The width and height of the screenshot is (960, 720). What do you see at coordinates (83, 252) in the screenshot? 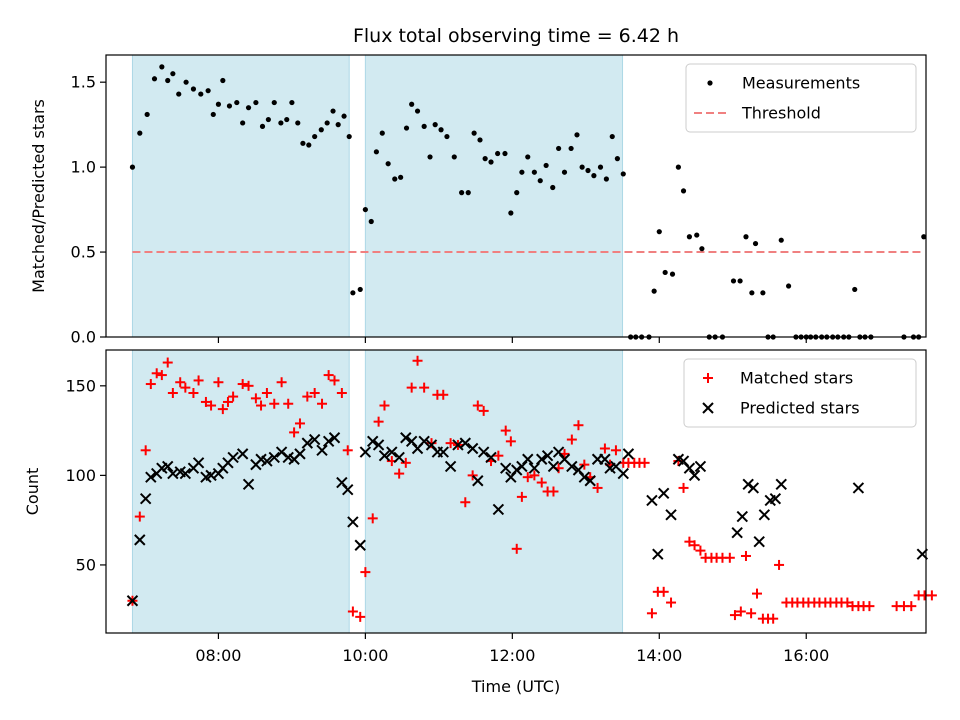
I see `y-tick-label: 0.5` at bounding box center [83, 252].